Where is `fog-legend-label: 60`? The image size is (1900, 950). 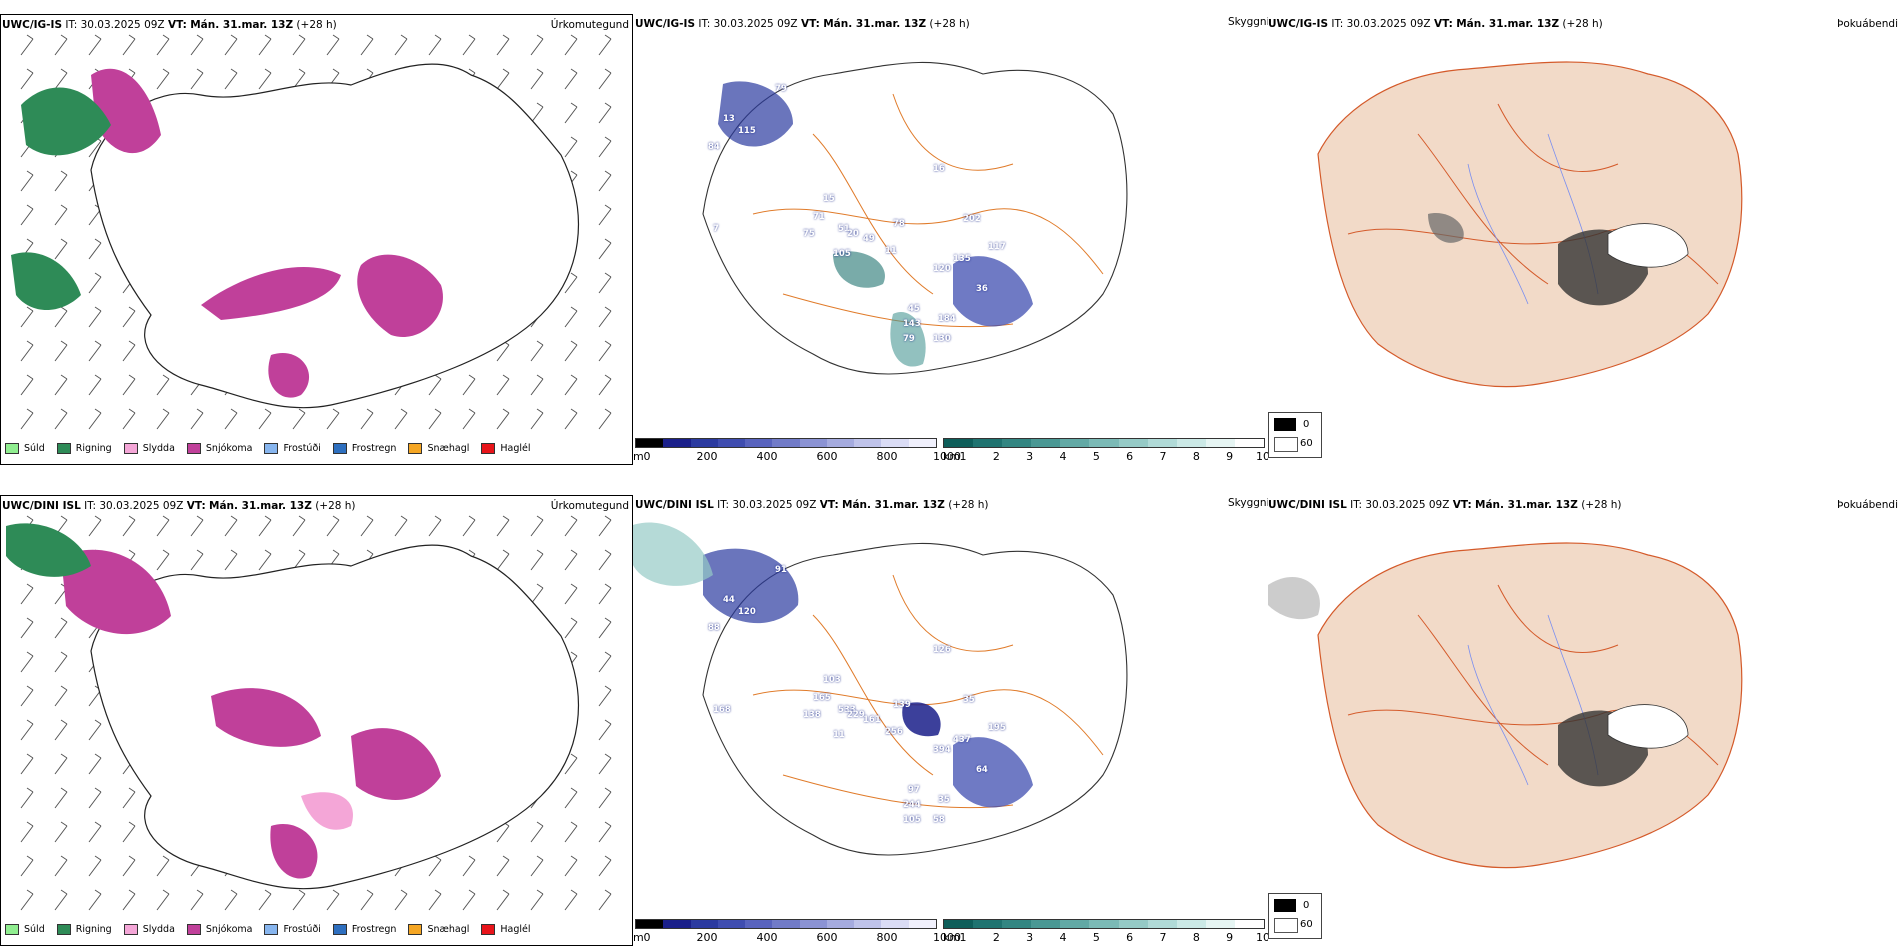
fog-legend-label: 60 is located at coordinates (1306, 924).